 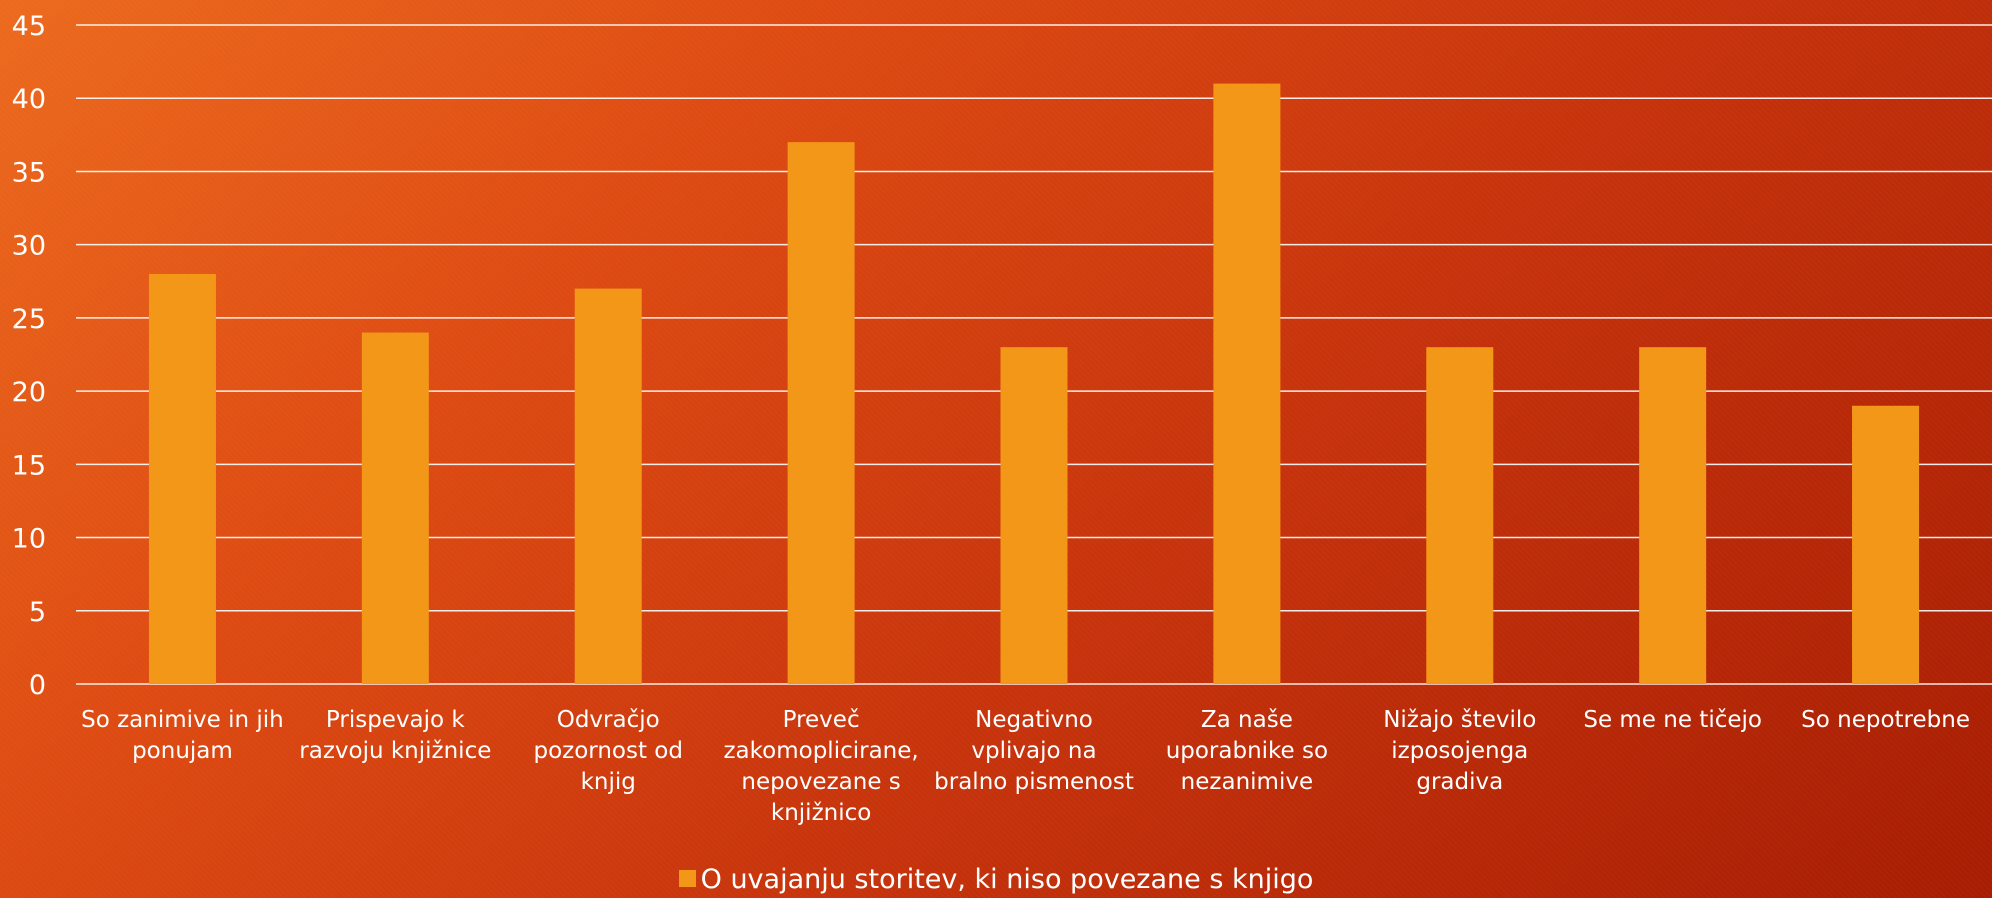 I want to click on x-tick-label-line: nezanimive, so click(x=1247, y=782).